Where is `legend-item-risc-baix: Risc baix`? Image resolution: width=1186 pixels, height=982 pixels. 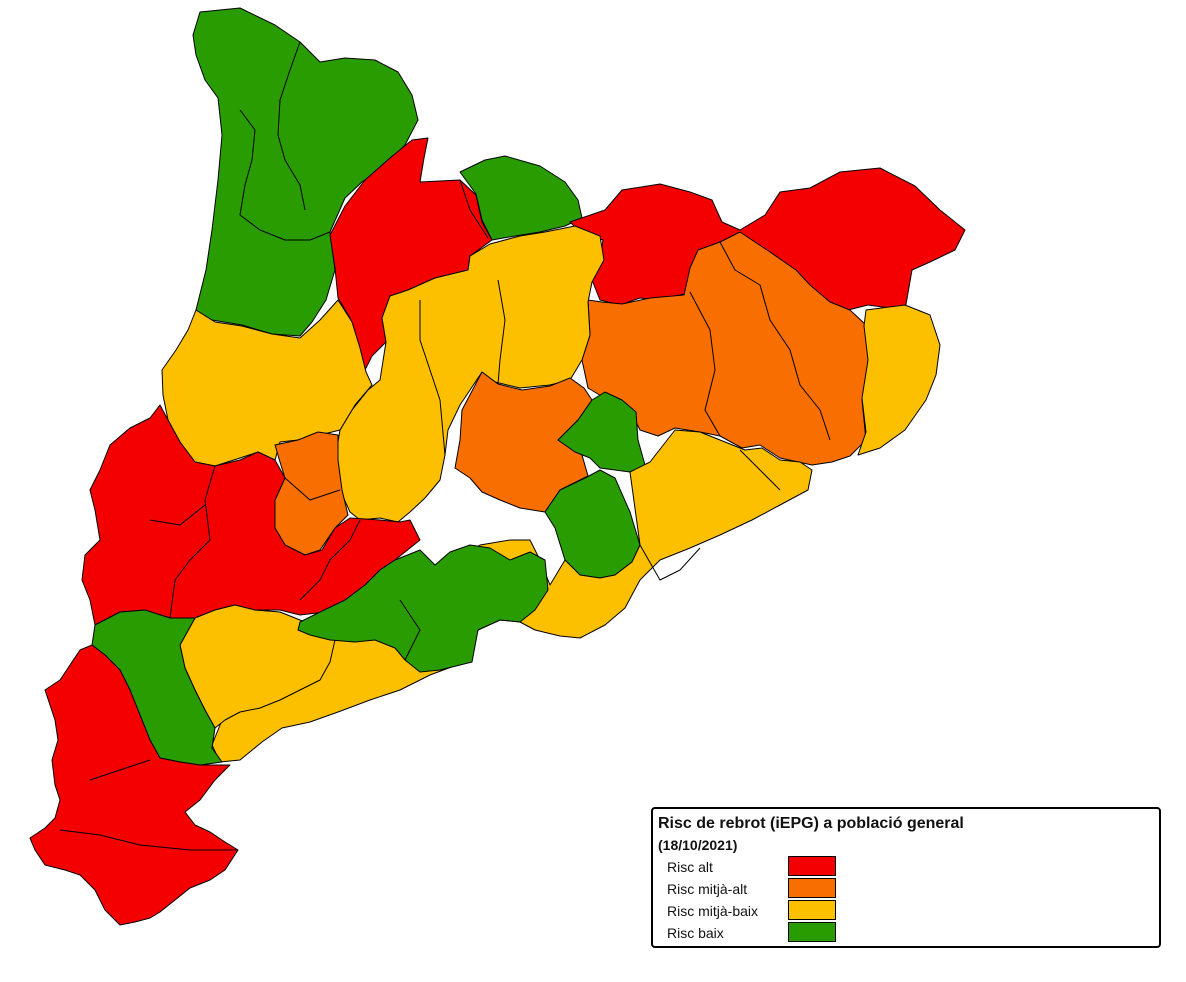
legend-item-risc-baix: Risc baix is located at coordinates (753, 933).